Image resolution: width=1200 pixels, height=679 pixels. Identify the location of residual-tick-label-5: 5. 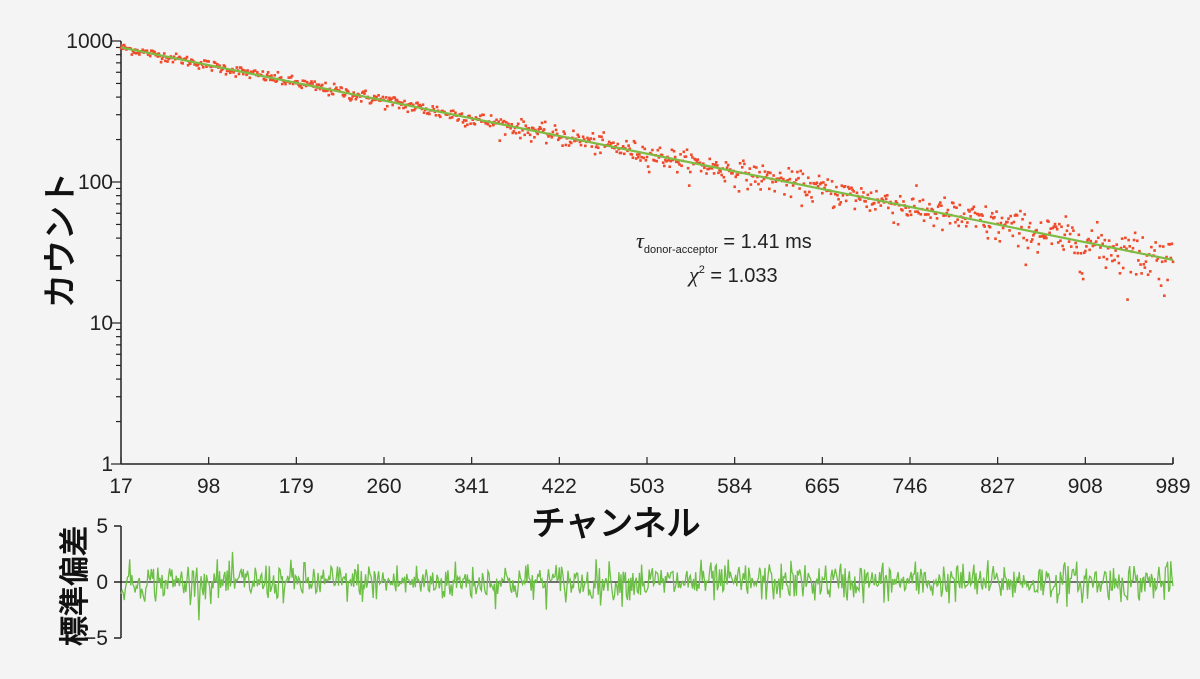
(102, 526).